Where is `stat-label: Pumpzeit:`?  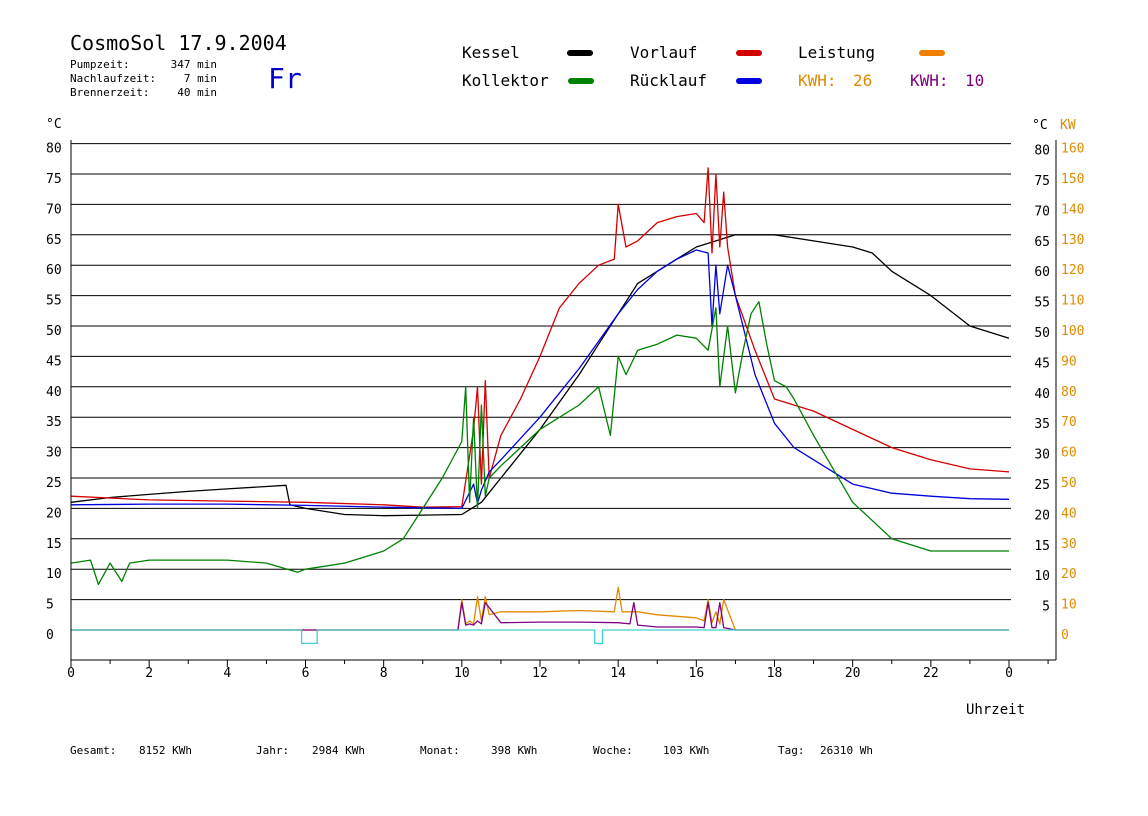 stat-label: Pumpzeit: is located at coordinates (100, 64).